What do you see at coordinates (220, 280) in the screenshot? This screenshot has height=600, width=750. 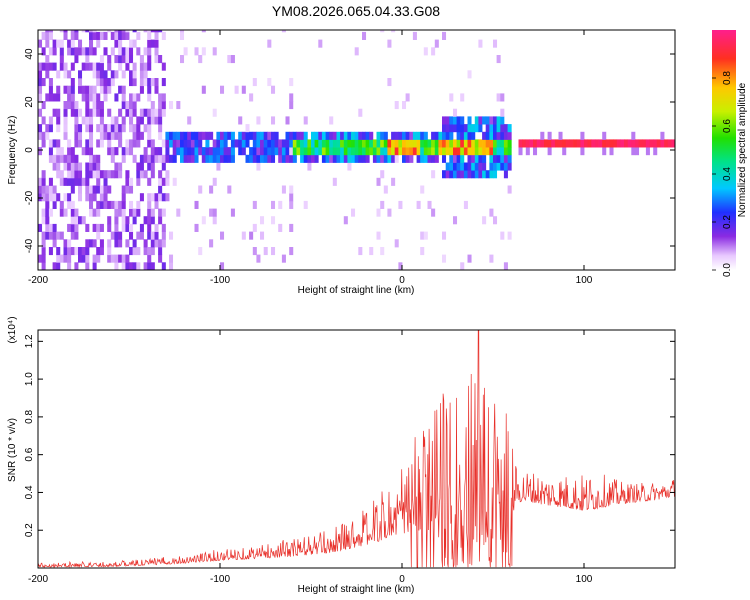 I see `x-tick-label: -100` at bounding box center [220, 280].